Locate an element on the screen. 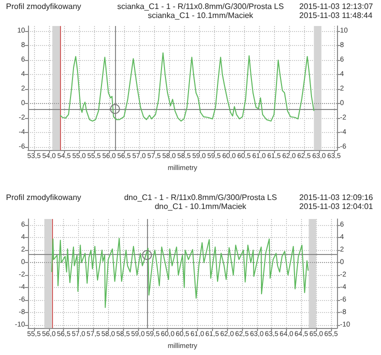  text: 2015-11-03 12:09:16 2015-11-03 12:04:01 is located at coordinates (336, 202).